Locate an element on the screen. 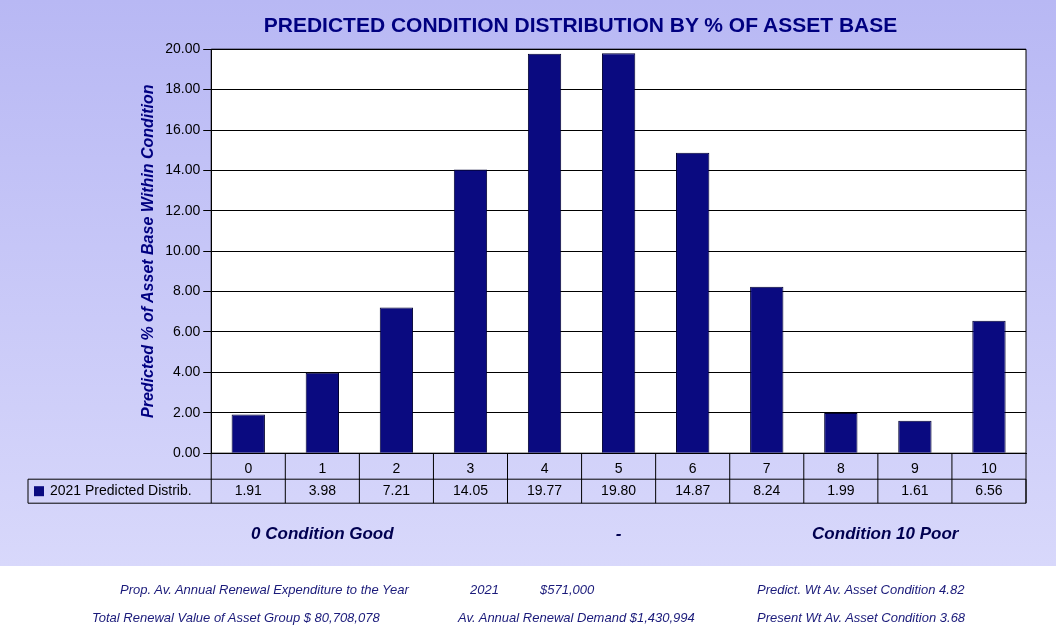  y-tick-label: 20.00 is located at coordinates (183, 48).